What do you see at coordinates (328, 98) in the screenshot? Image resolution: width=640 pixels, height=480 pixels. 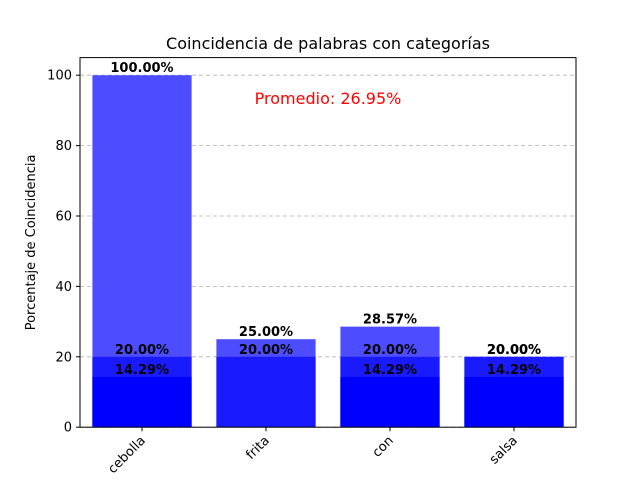 I see `average-annotation: Promedio: 26.95%` at bounding box center [328, 98].